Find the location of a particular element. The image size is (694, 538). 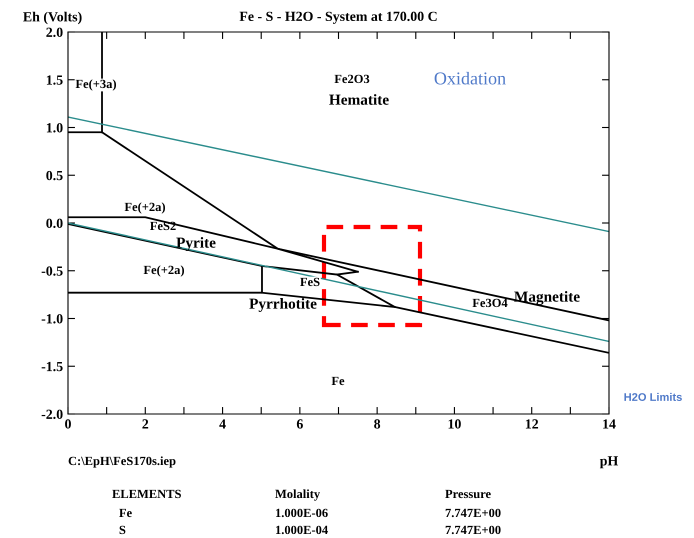

annotation: Magnetite is located at coordinates (547, 298).